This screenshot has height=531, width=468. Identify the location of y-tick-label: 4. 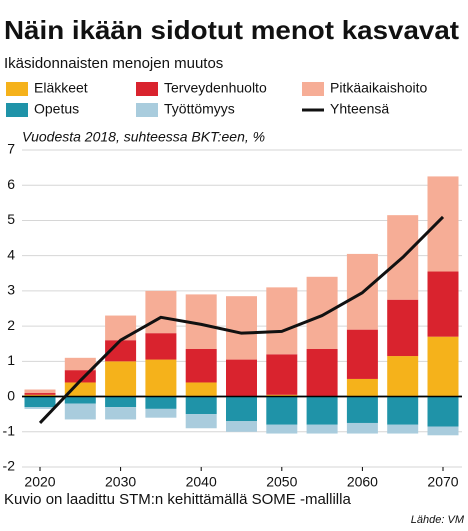
(11, 254).